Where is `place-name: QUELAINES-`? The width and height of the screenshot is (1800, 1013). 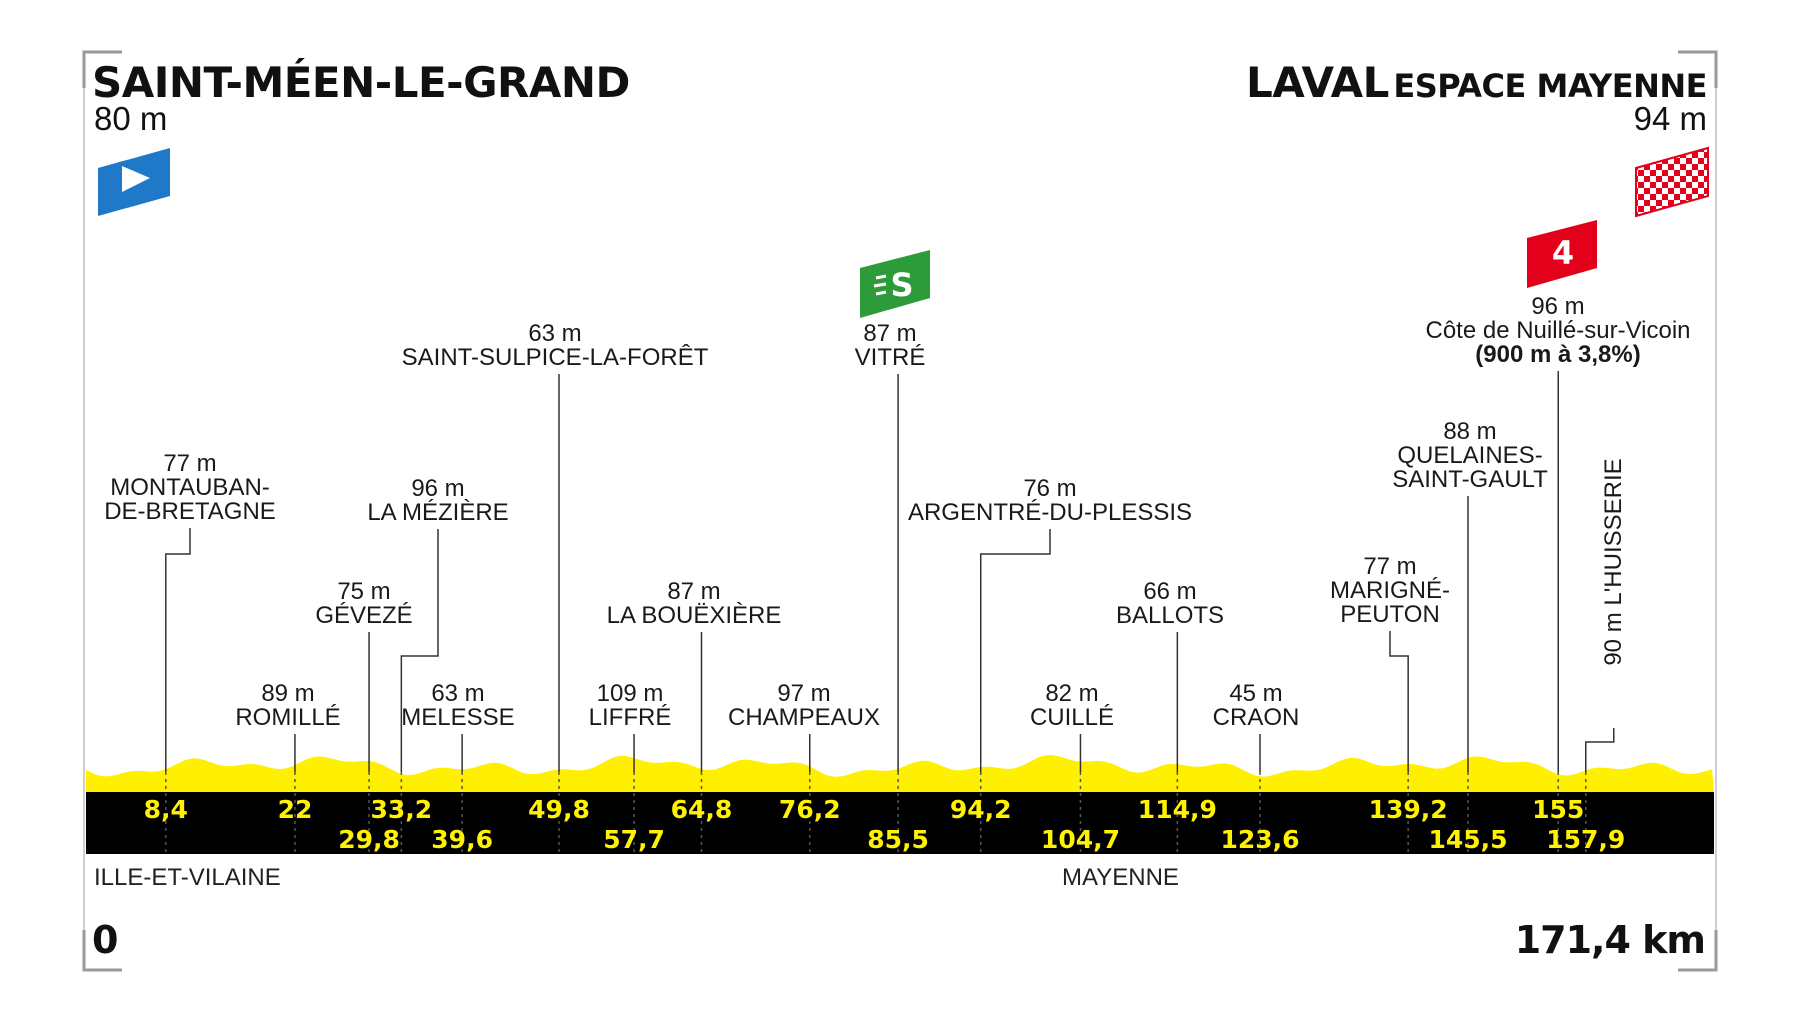
place-name: QUELAINES- is located at coordinates (1470, 455).